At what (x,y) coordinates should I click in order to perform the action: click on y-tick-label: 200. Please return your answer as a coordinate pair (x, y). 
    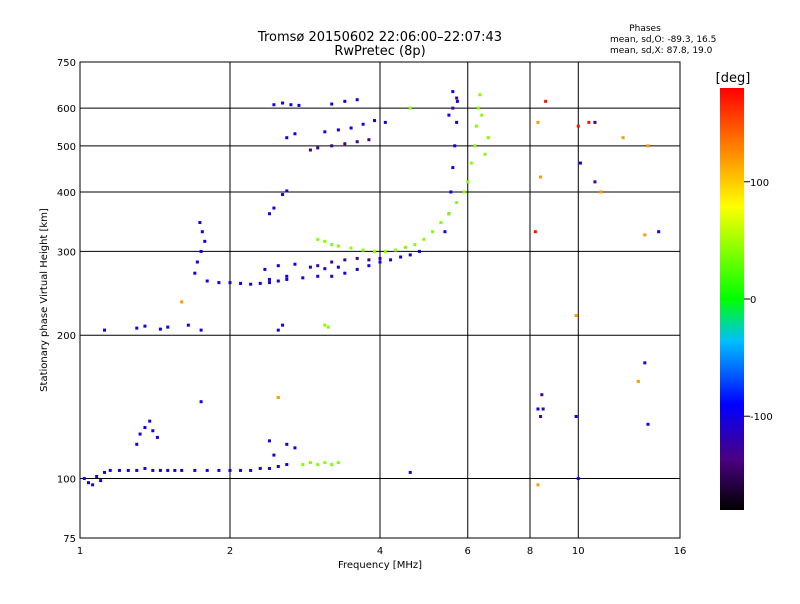
    Looking at the image, I should click on (66, 336).